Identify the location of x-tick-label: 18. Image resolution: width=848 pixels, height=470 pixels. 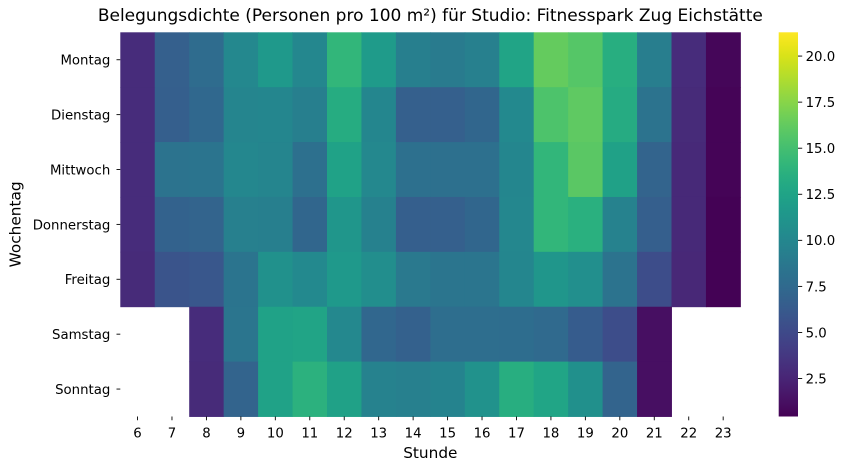
(550, 434).